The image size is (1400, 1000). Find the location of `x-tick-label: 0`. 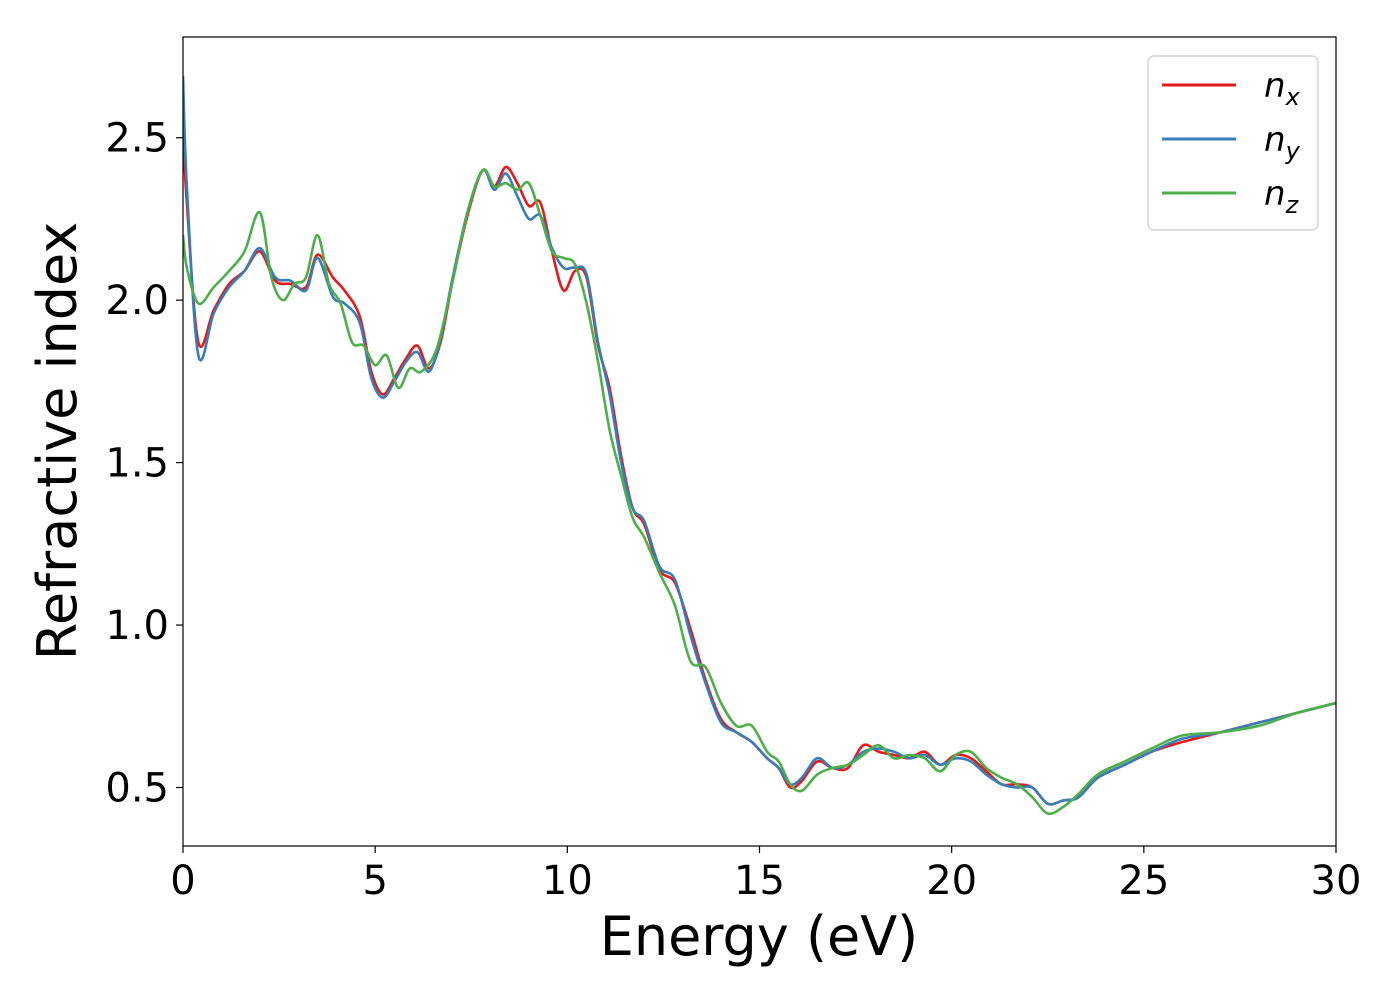

x-tick-label: 0 is located at coordinates (182, 881).